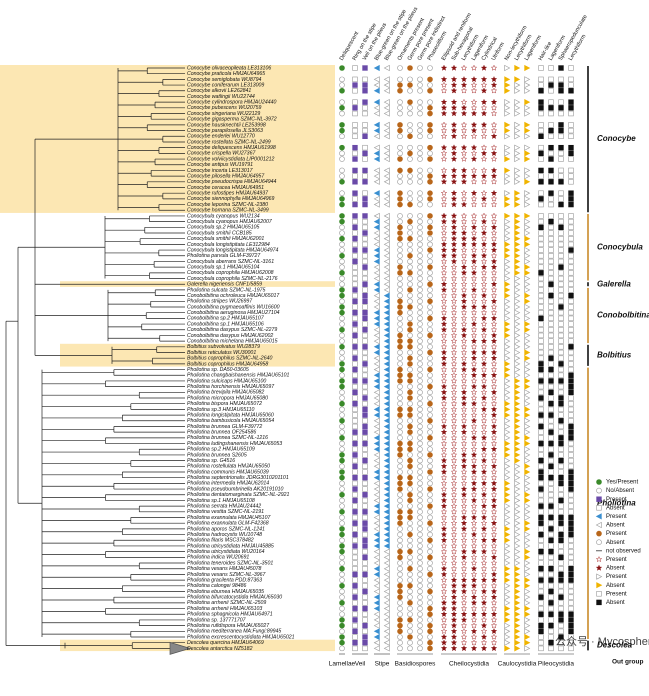 Image resolution: width=649 pixels, height=696 pixels. Describe the element at coordinates (229, 518) in the screenshot. I see `taxon-label: Pholiotina exannulata HMJAU45107` at that location.